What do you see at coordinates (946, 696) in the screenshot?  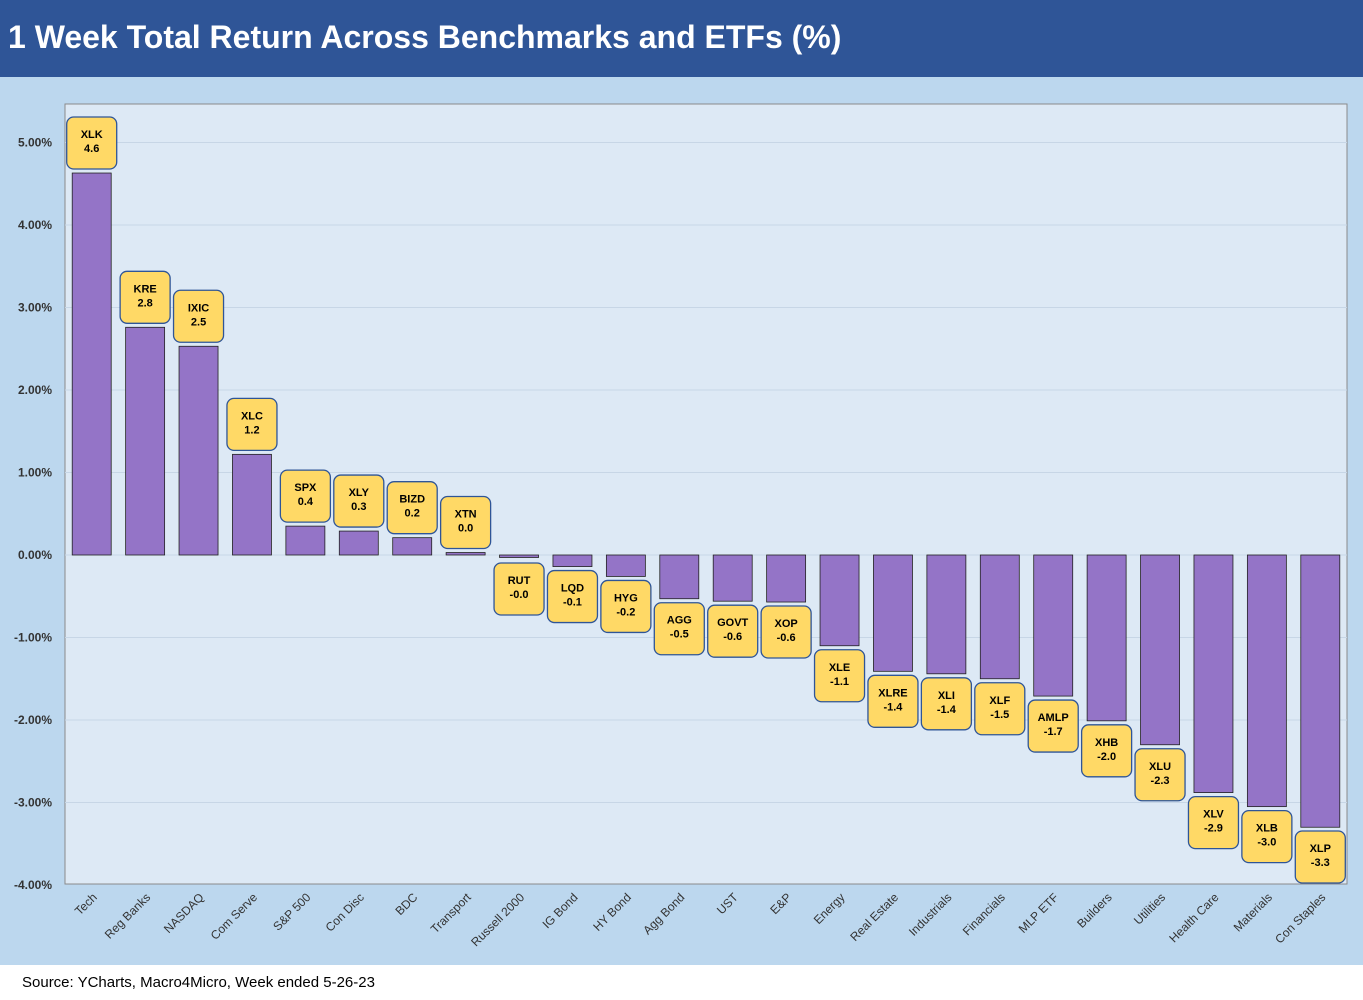 I see `ticker-label: XLI` at bounding box center [946, 696].